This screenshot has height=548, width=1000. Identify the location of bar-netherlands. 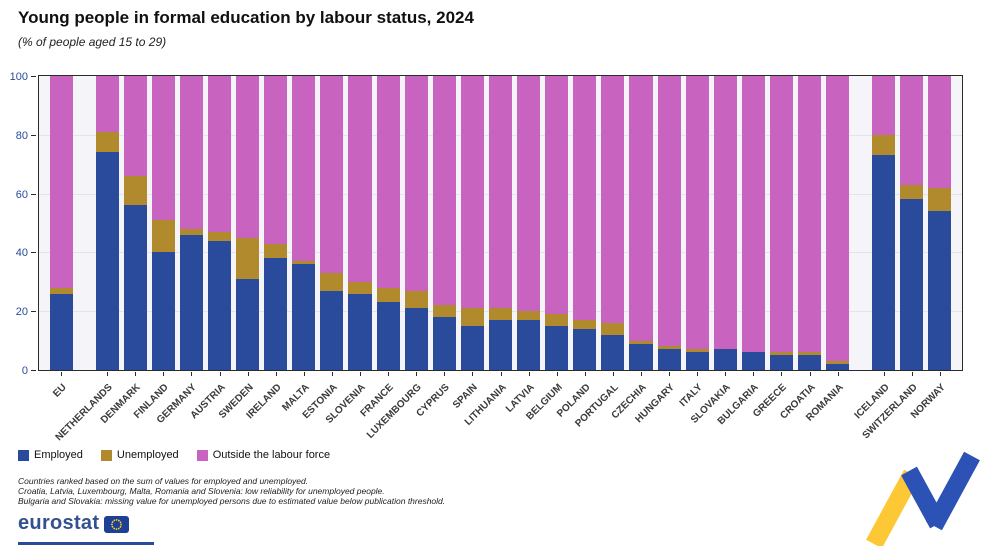
(107, 223).